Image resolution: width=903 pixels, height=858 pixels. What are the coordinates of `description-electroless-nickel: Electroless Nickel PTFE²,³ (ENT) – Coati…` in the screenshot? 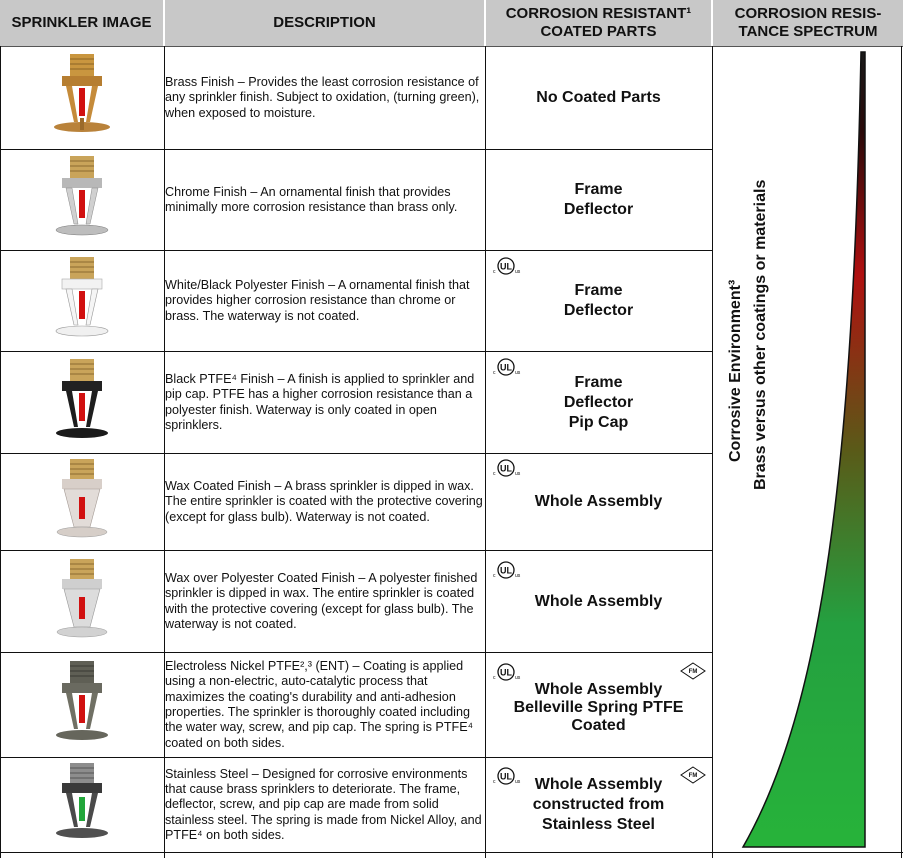 It's located at (319, 704).